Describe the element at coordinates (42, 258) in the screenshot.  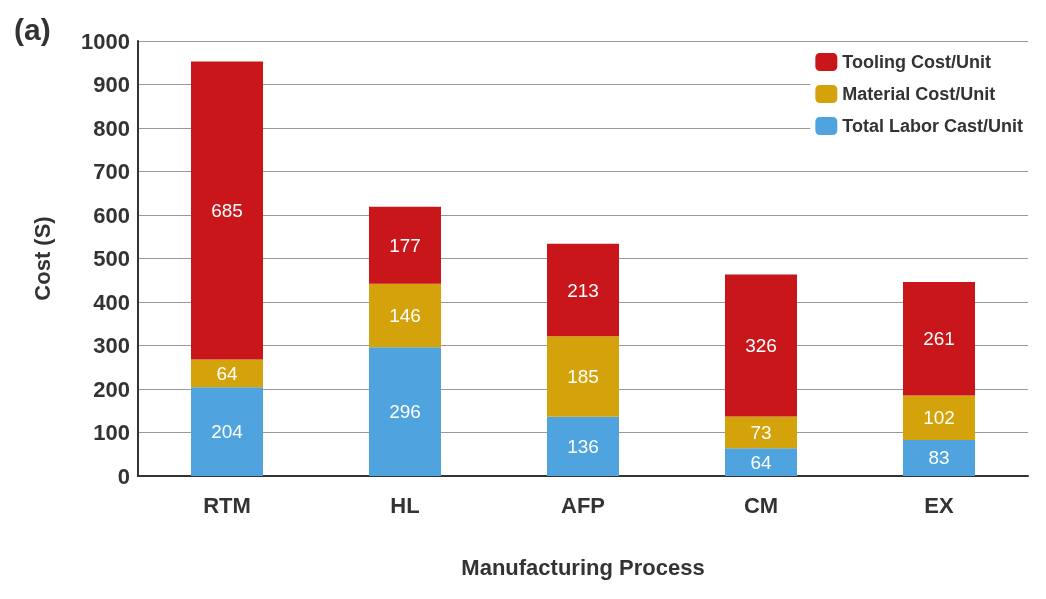
I see `y-axis-title: Cost (S)` at that location.